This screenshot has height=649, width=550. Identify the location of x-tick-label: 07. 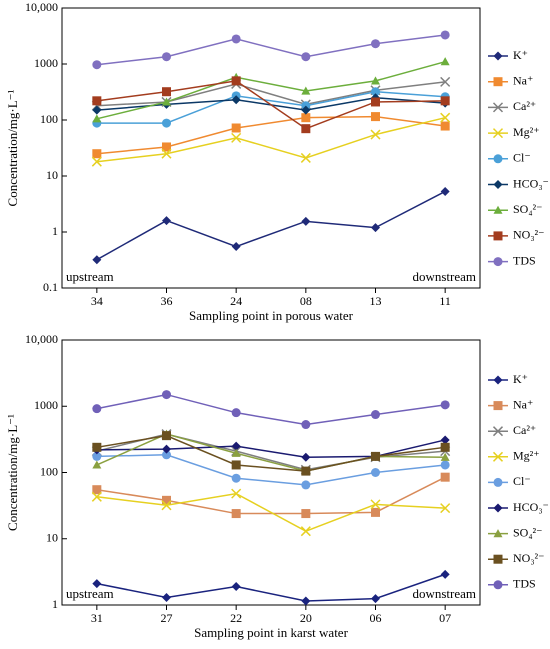
(445, 618).